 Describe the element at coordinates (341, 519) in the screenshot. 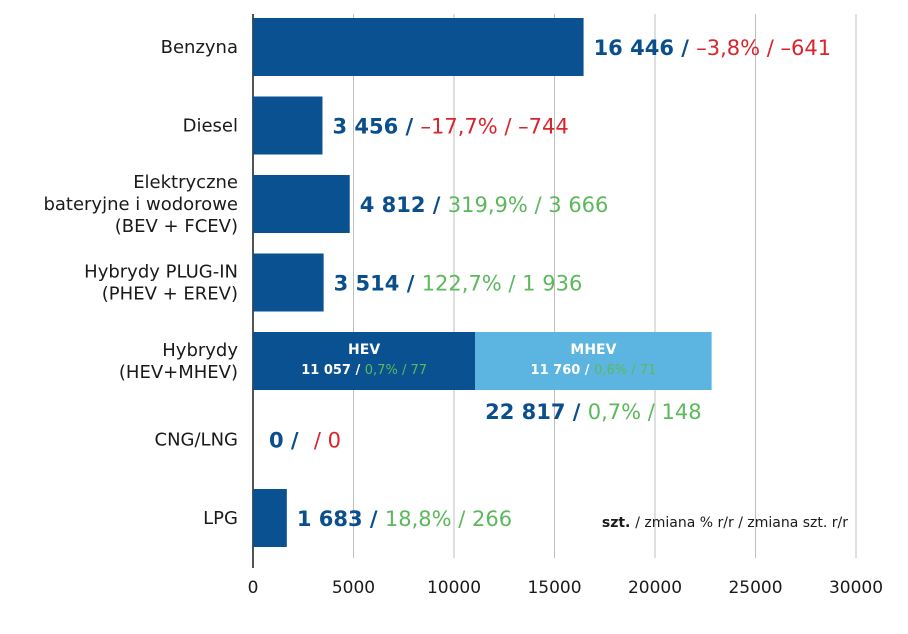

I see `value: 1 683 /` at that location.